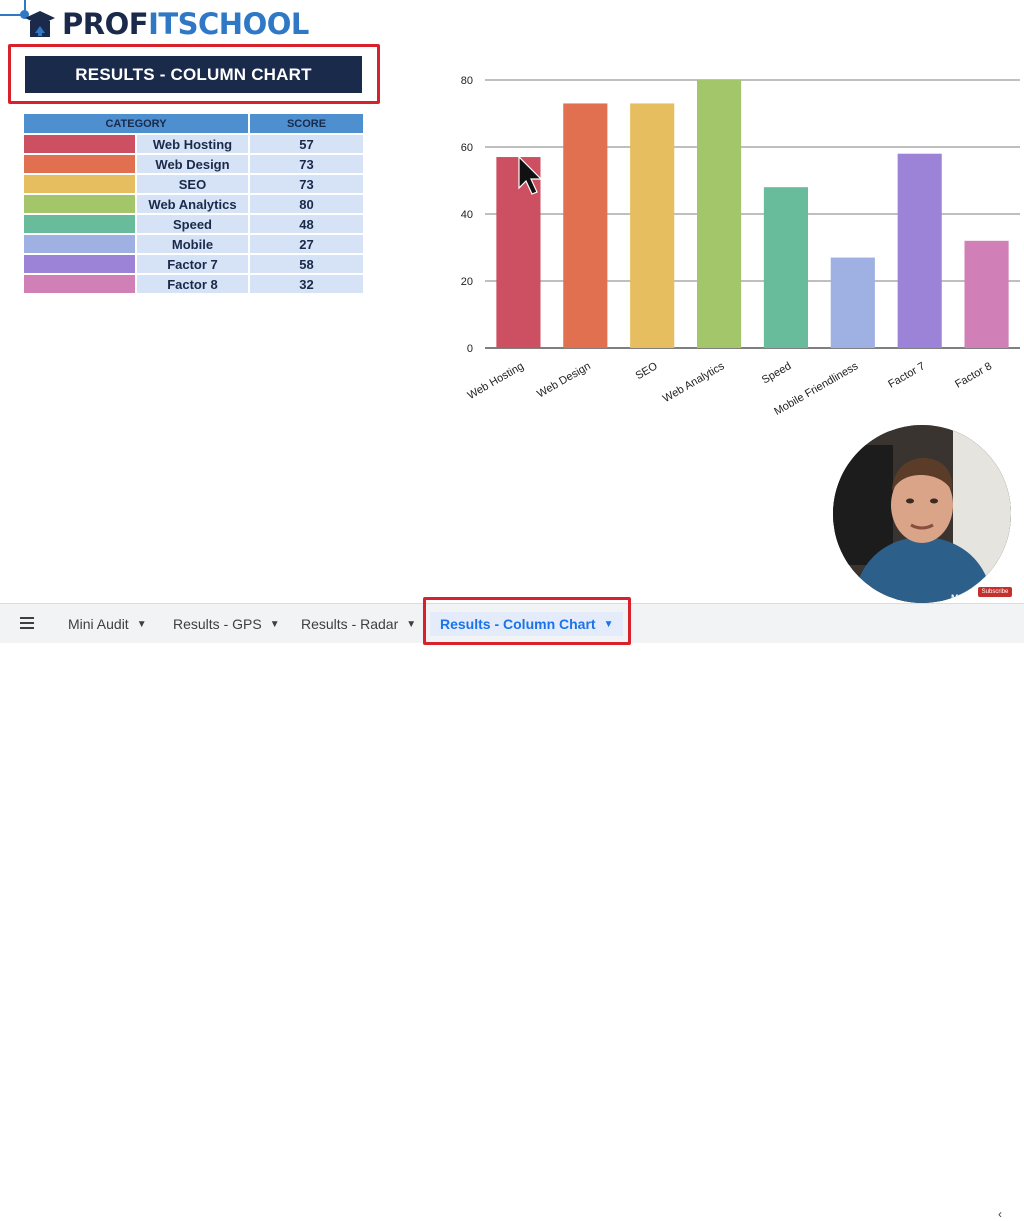 The height and width of the screenshot is (1221, 1024). I want to click on subscribe-button: Subscribe, so click(995, 592).